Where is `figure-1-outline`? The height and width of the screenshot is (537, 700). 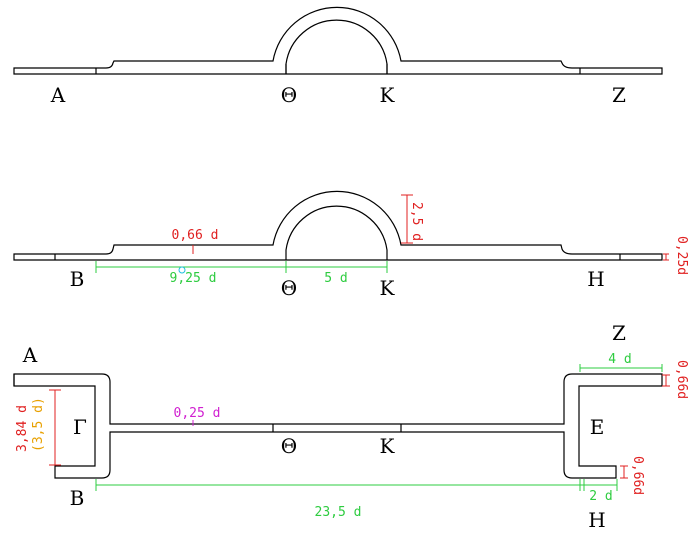 figure-1-outline is located at coordinates (338, 40).